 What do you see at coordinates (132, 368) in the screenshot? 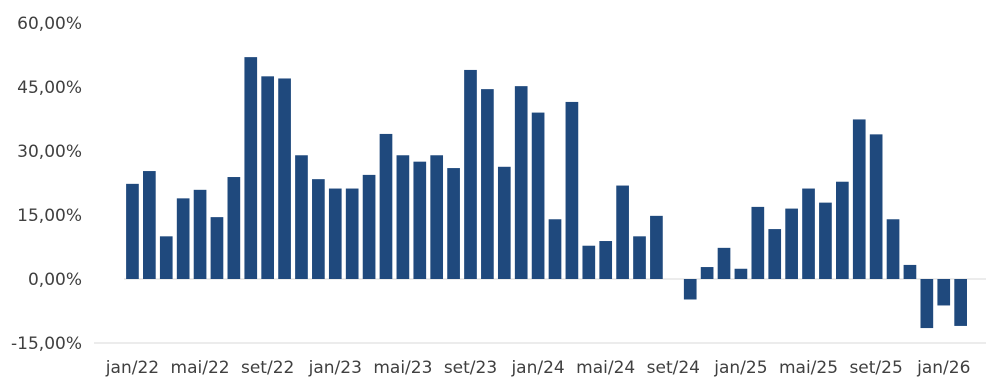
I see `x-tick-label: jan/22` at bounding box center [132, 368].